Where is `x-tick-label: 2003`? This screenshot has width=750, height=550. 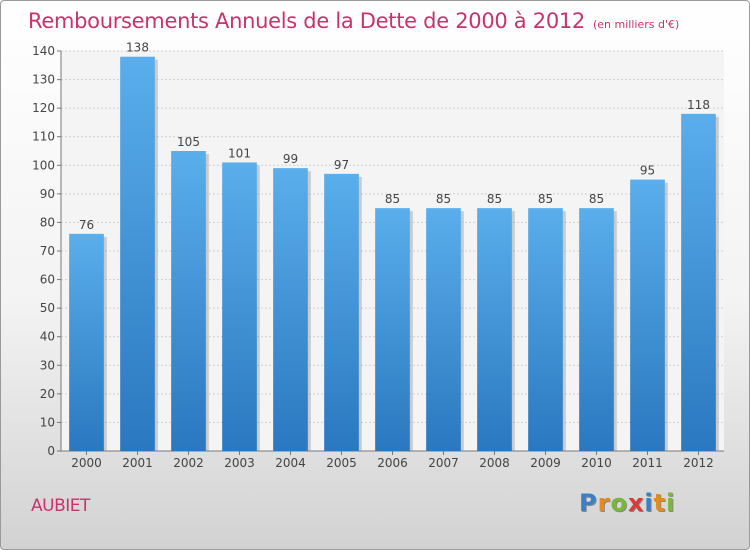 x-tick-label: 2003 is located at coordinates (239, 463).